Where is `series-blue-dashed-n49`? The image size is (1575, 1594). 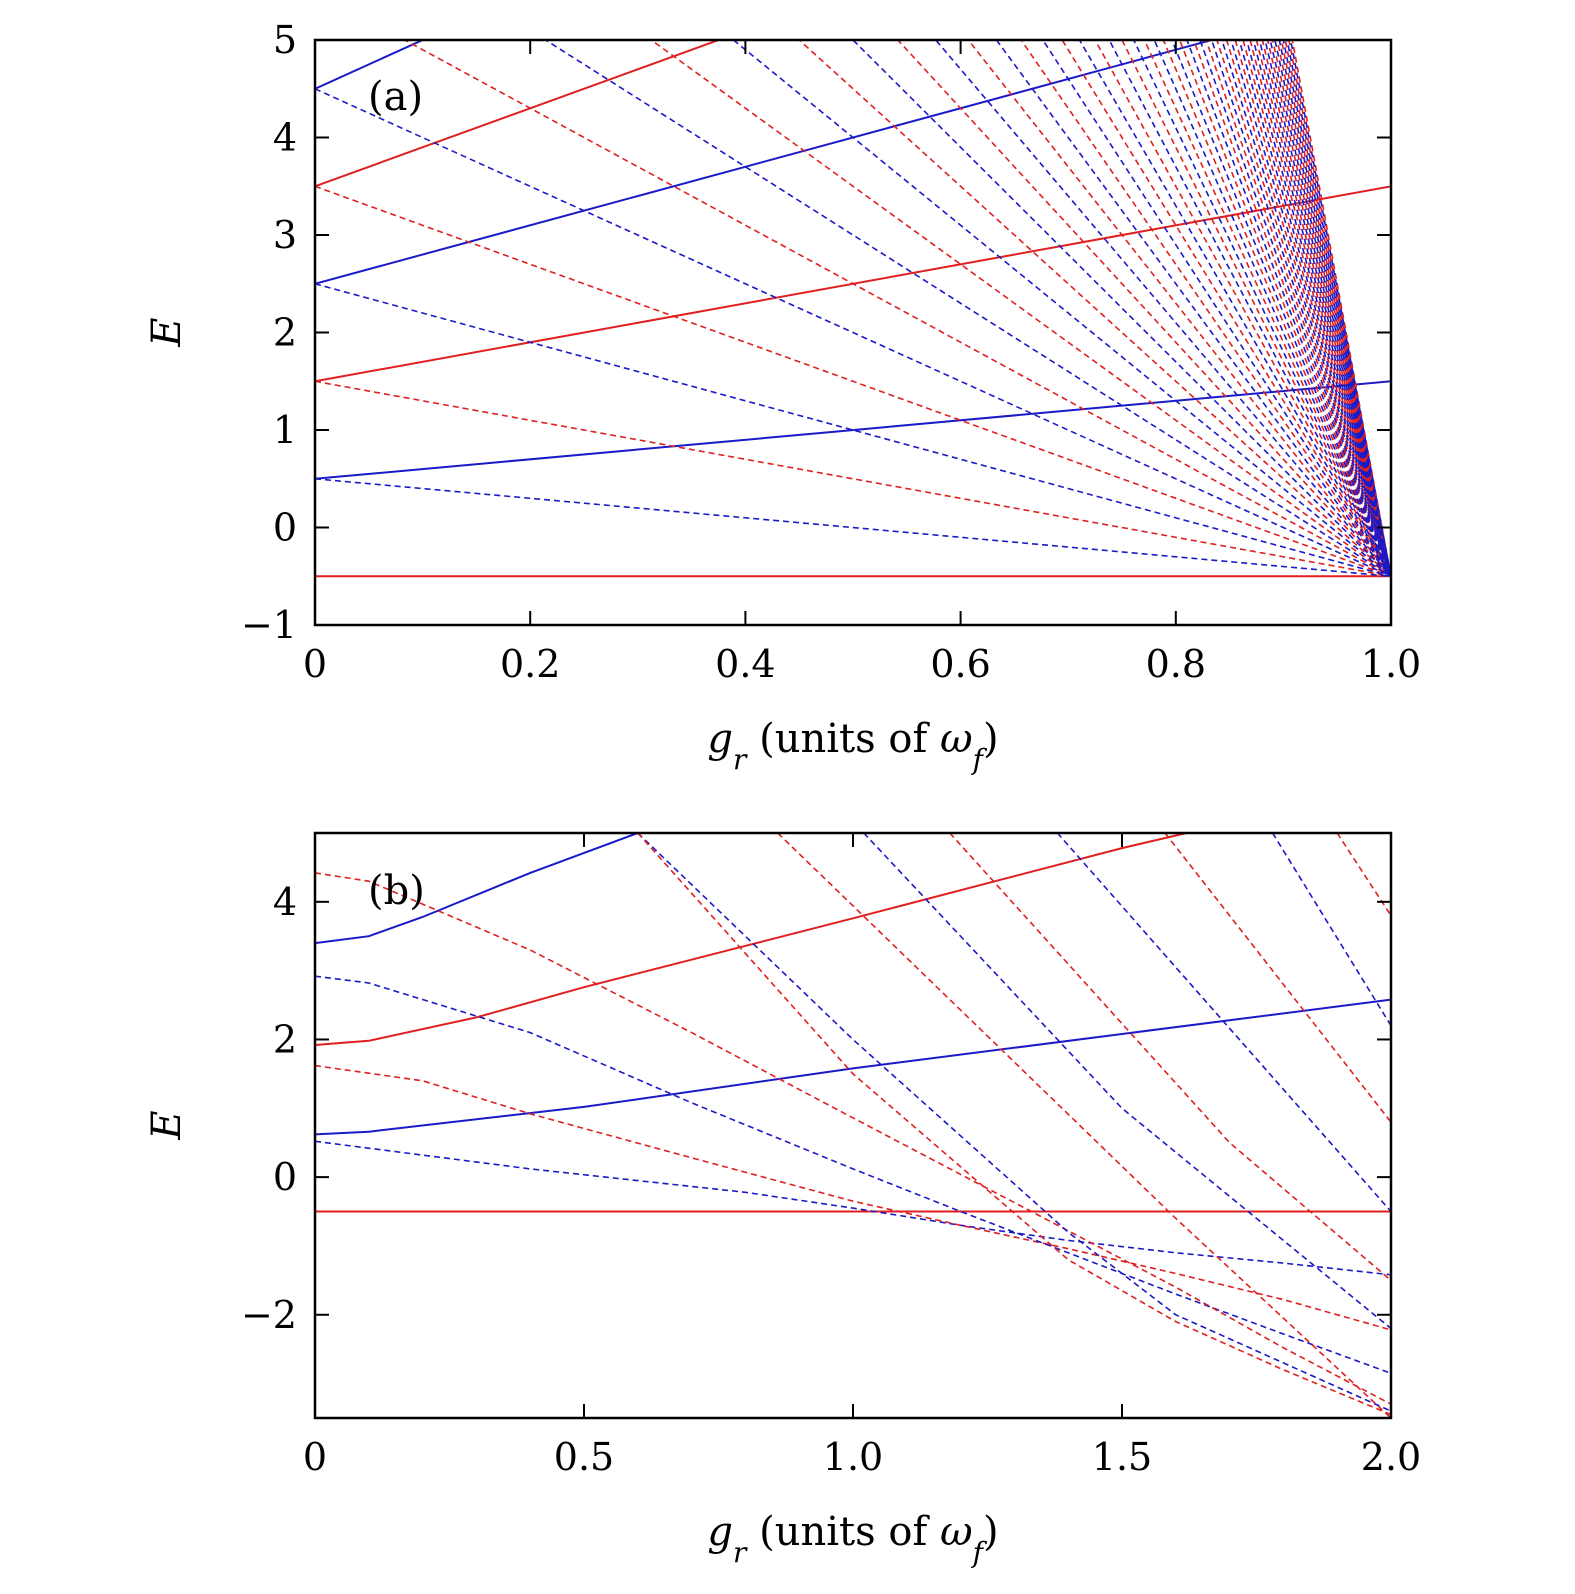
series-blue-dashed-n49 is located at coordinates (1330, 308).